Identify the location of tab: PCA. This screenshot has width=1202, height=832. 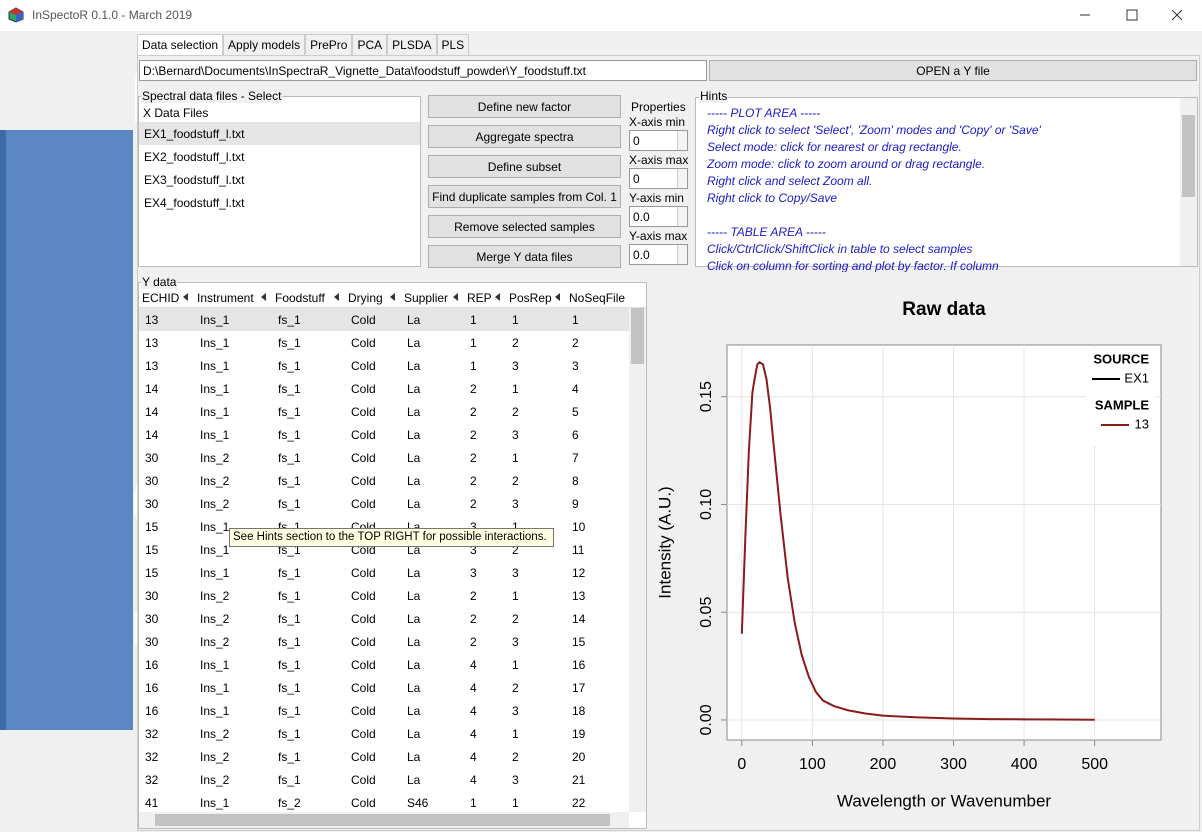
(370, 44).